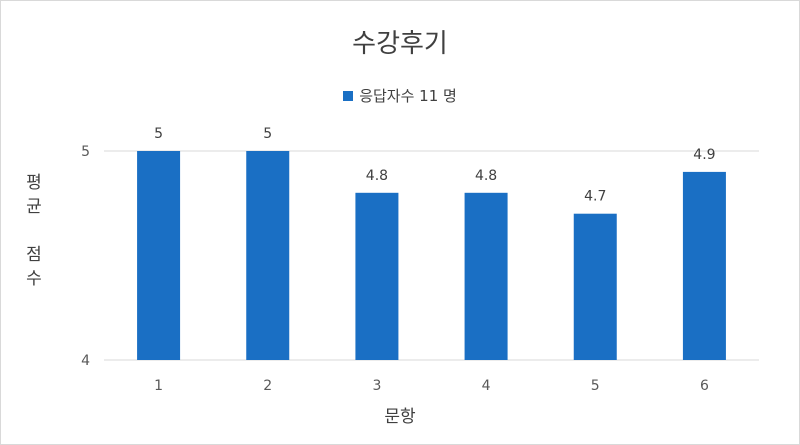  I want to click on x-tick-label: 3, so click(376, 386).